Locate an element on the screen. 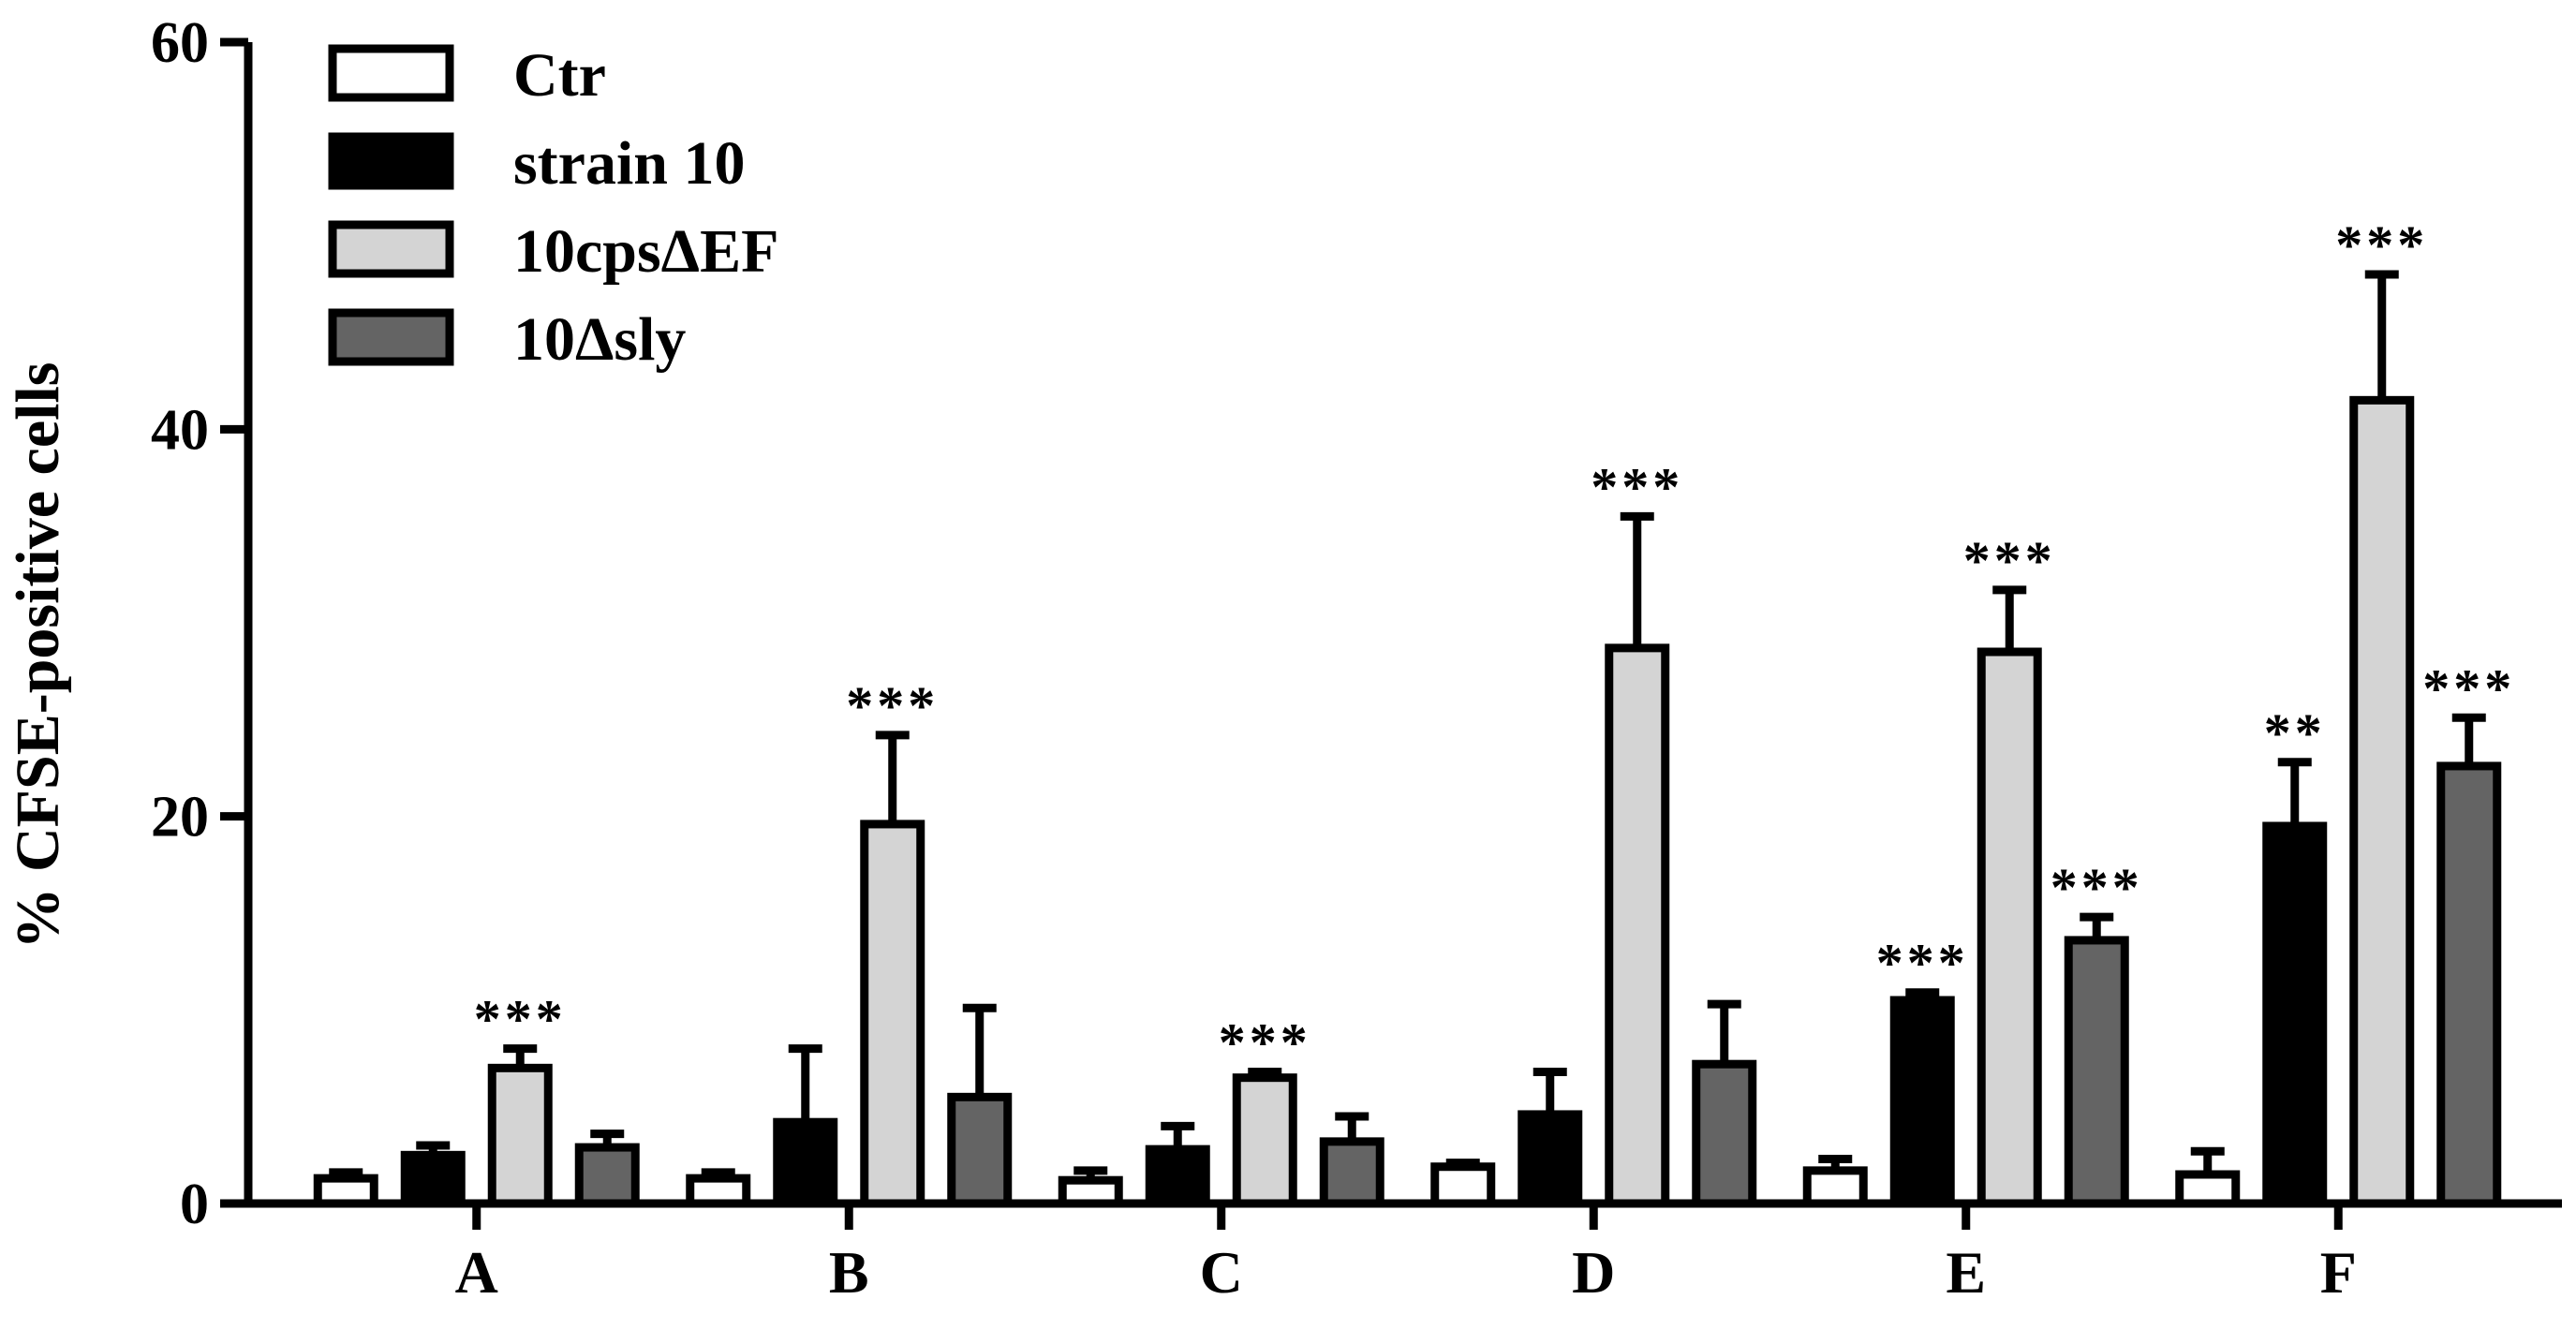 The width and height of the screenshot is (2576, 1329). significance-F-3: *** is located at coordinates (2468, 687).